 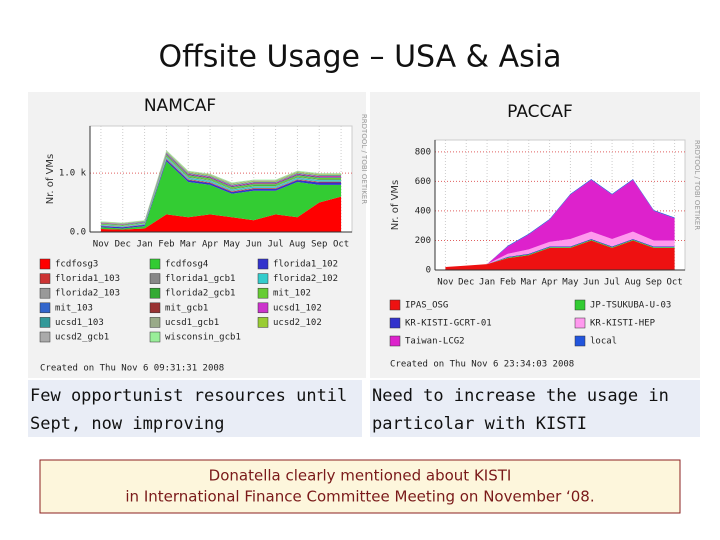 What do you see at coordinates (297, 323) in the screenshot?
I see `legend-label: ucsd2_102` at bounding box center [297, 323].